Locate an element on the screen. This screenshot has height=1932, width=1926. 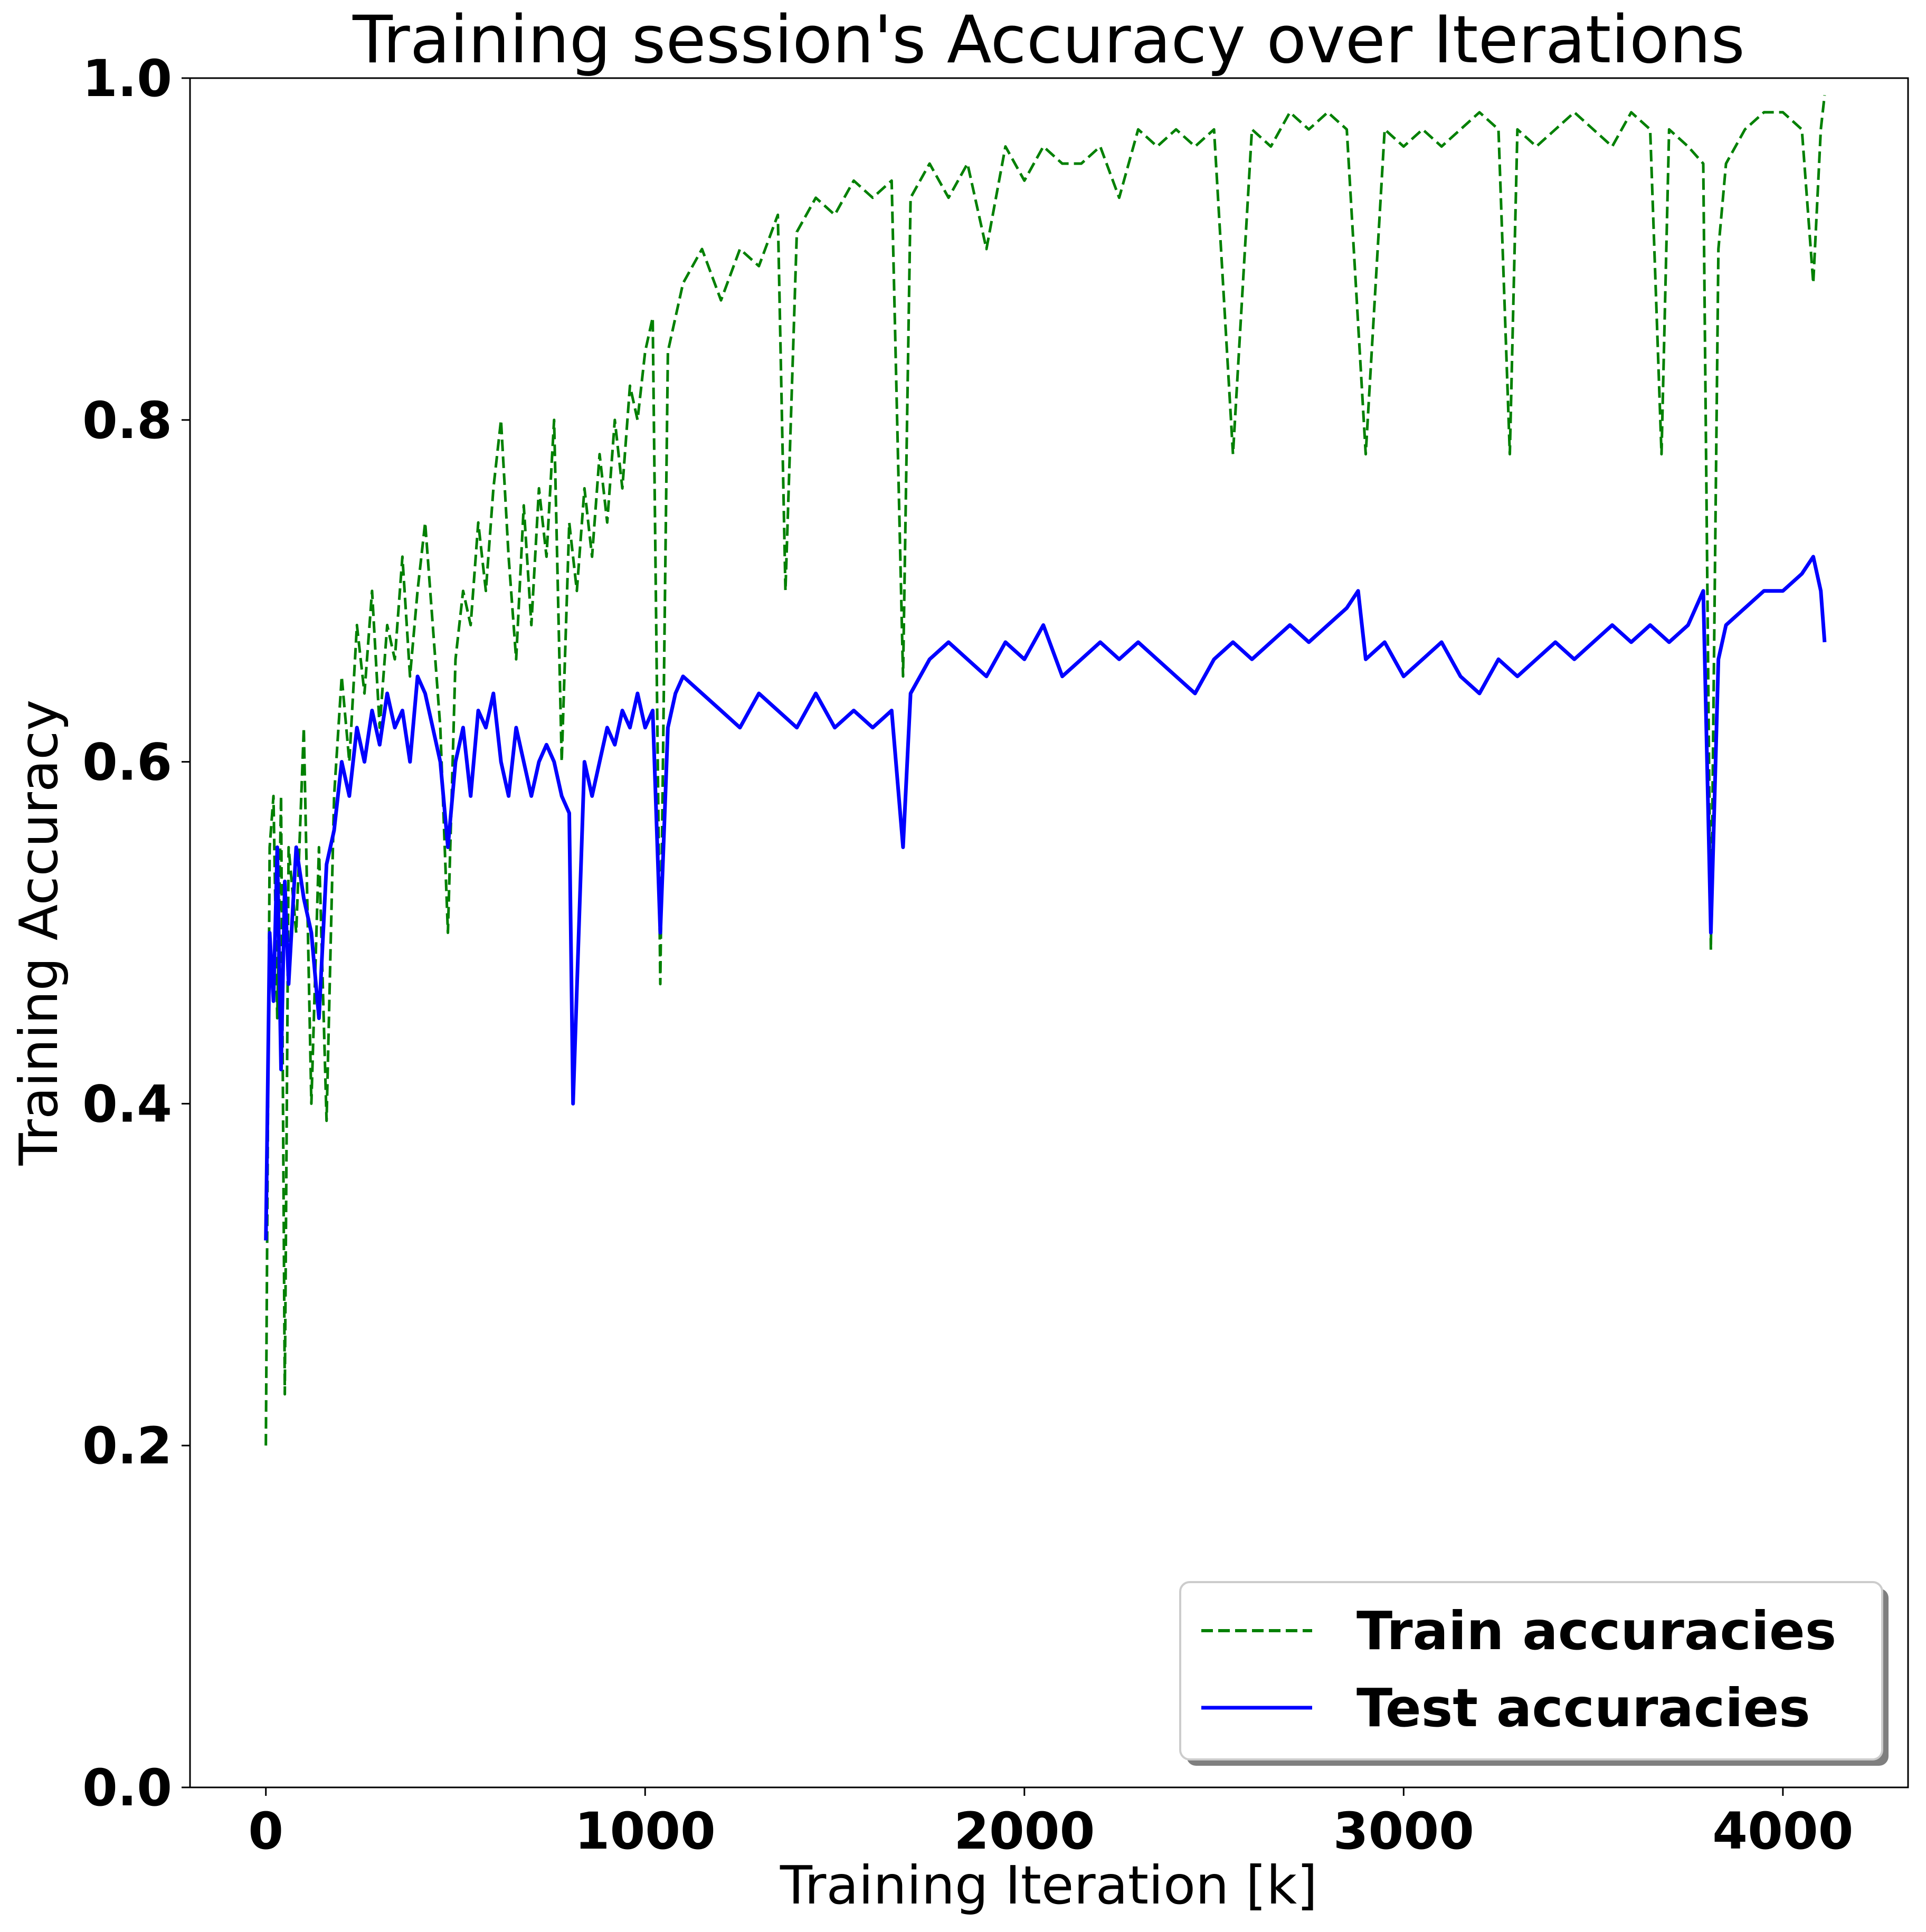
y-tick-label: 0.8 is located at coordinates (127, 420).